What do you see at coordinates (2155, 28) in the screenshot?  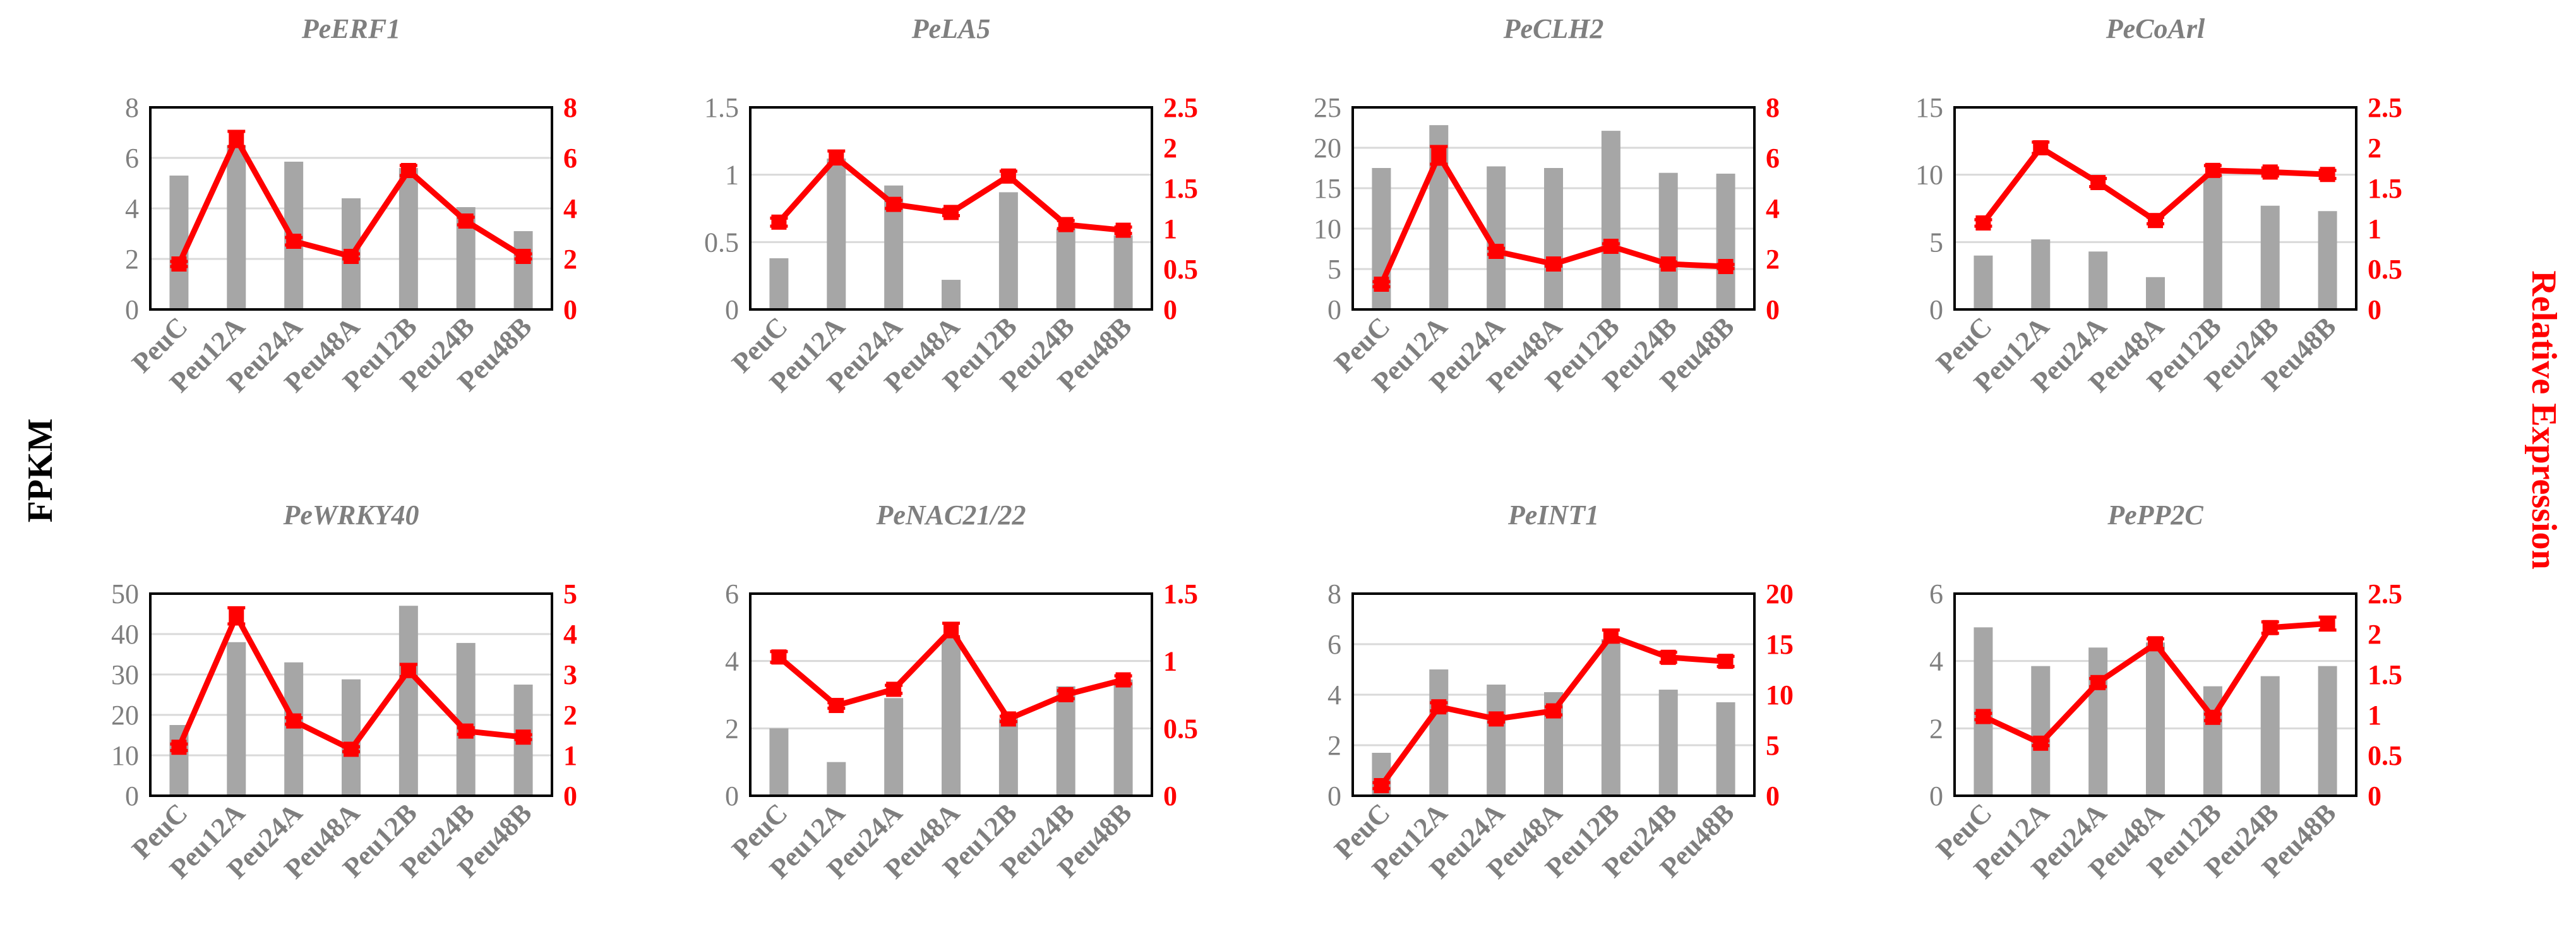 I see `chart-title: PeCoArl` at bounding box center [2155, 28].